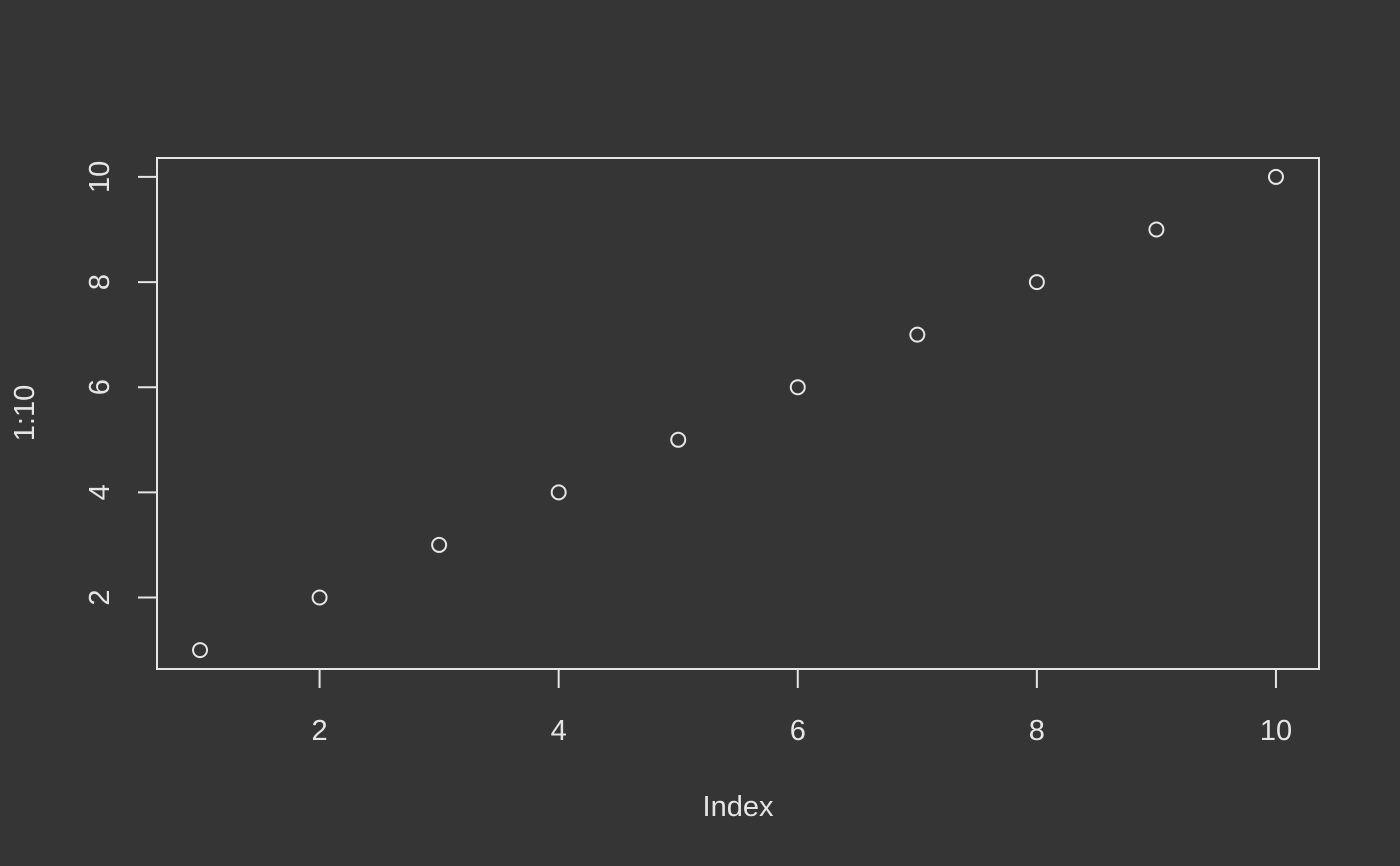 The width and height of the screenshot is (1400, 866). Describe the element at coordinates (100, 387) in the screenshot. I see `y-tick-label: 6` at that location.